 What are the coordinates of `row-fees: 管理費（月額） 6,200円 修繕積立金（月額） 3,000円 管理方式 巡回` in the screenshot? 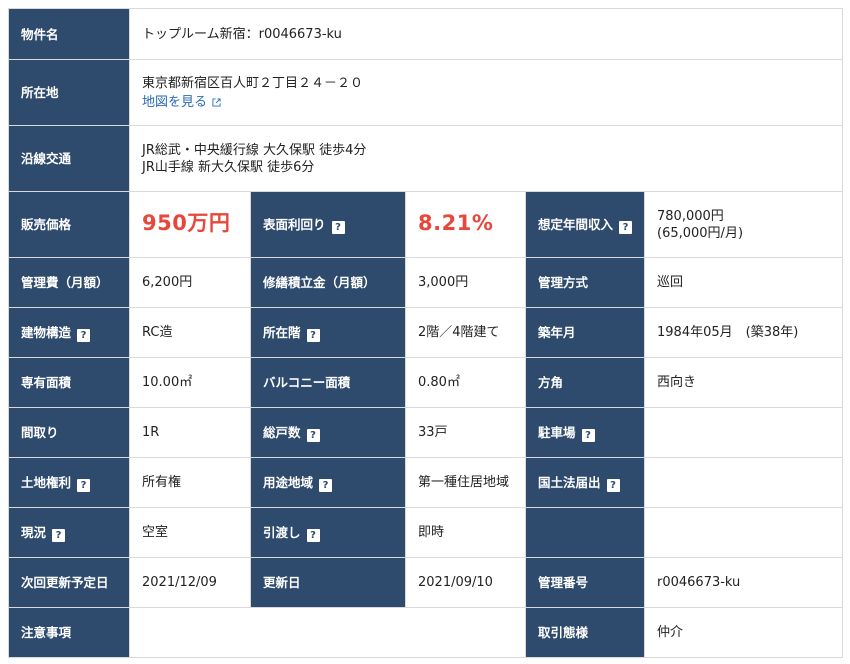 It's located at (425, 282).